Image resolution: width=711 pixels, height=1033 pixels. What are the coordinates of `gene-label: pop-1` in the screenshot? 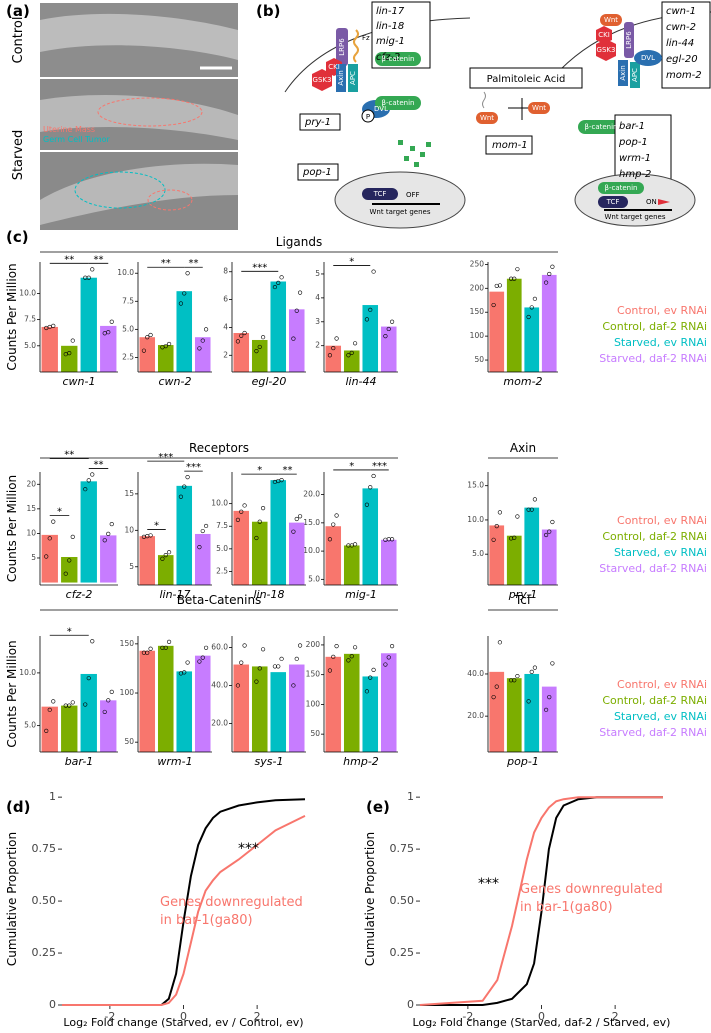 It's located at (633, 142).